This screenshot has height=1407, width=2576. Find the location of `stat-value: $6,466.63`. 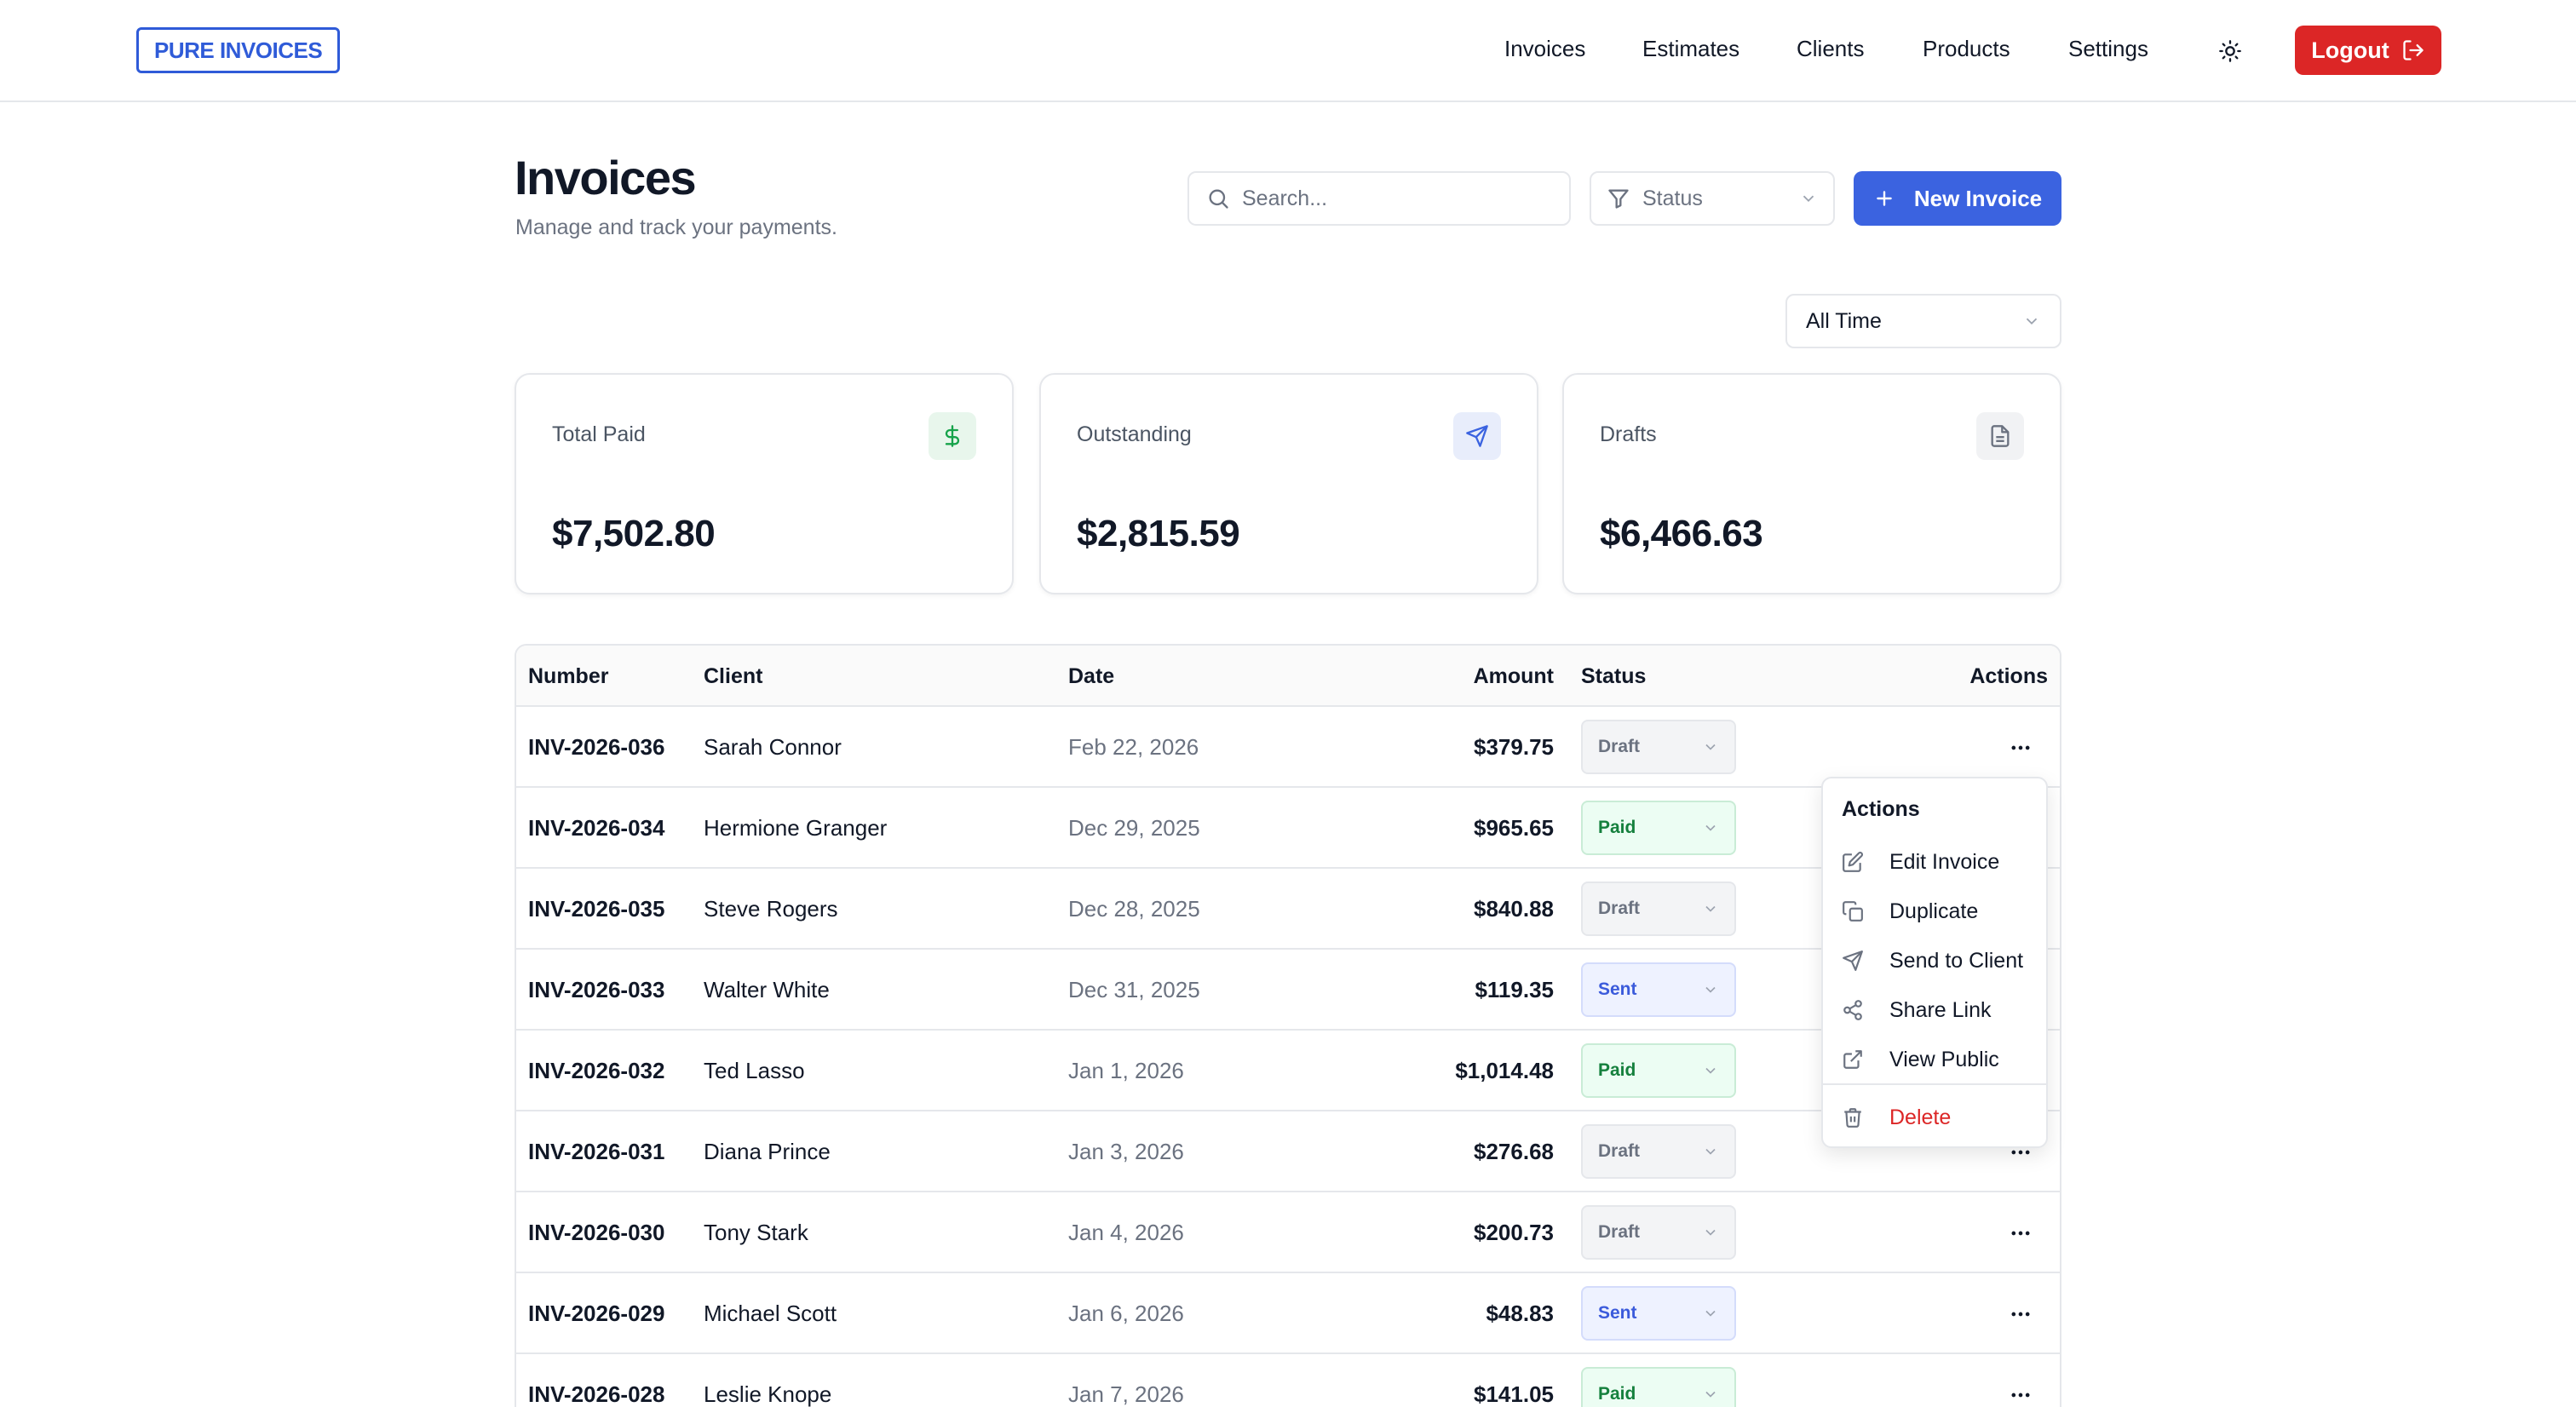

stat-value: $6,466.63 is located at coordinates (1681, 533).